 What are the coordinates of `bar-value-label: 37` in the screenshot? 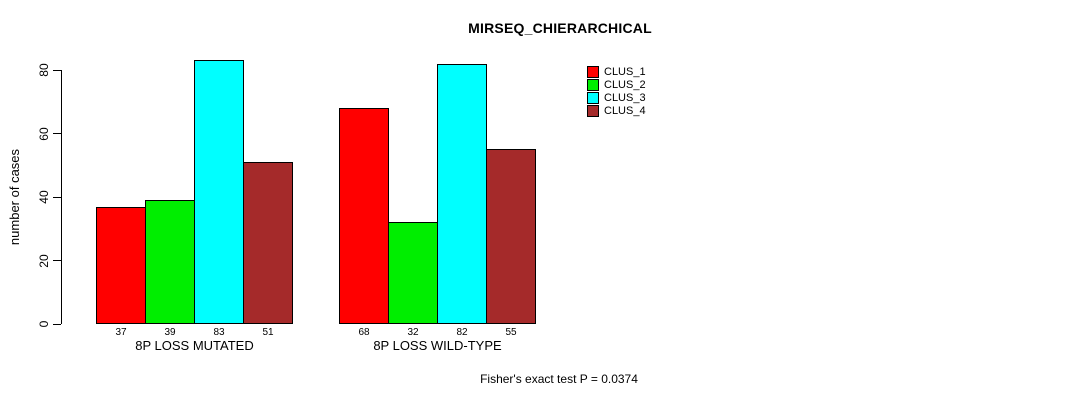 It's located at (121, 332).